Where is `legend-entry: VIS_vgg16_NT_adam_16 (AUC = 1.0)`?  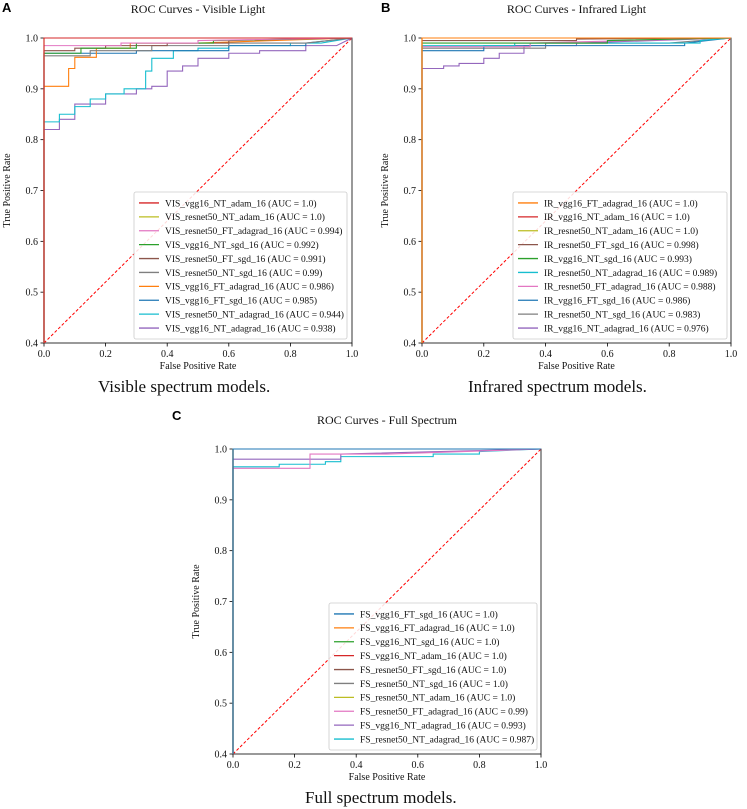 legend-entry: VIS_vgg16_NT_adam_16 (AUC = 1.0) is located at coordinates (241, 203).